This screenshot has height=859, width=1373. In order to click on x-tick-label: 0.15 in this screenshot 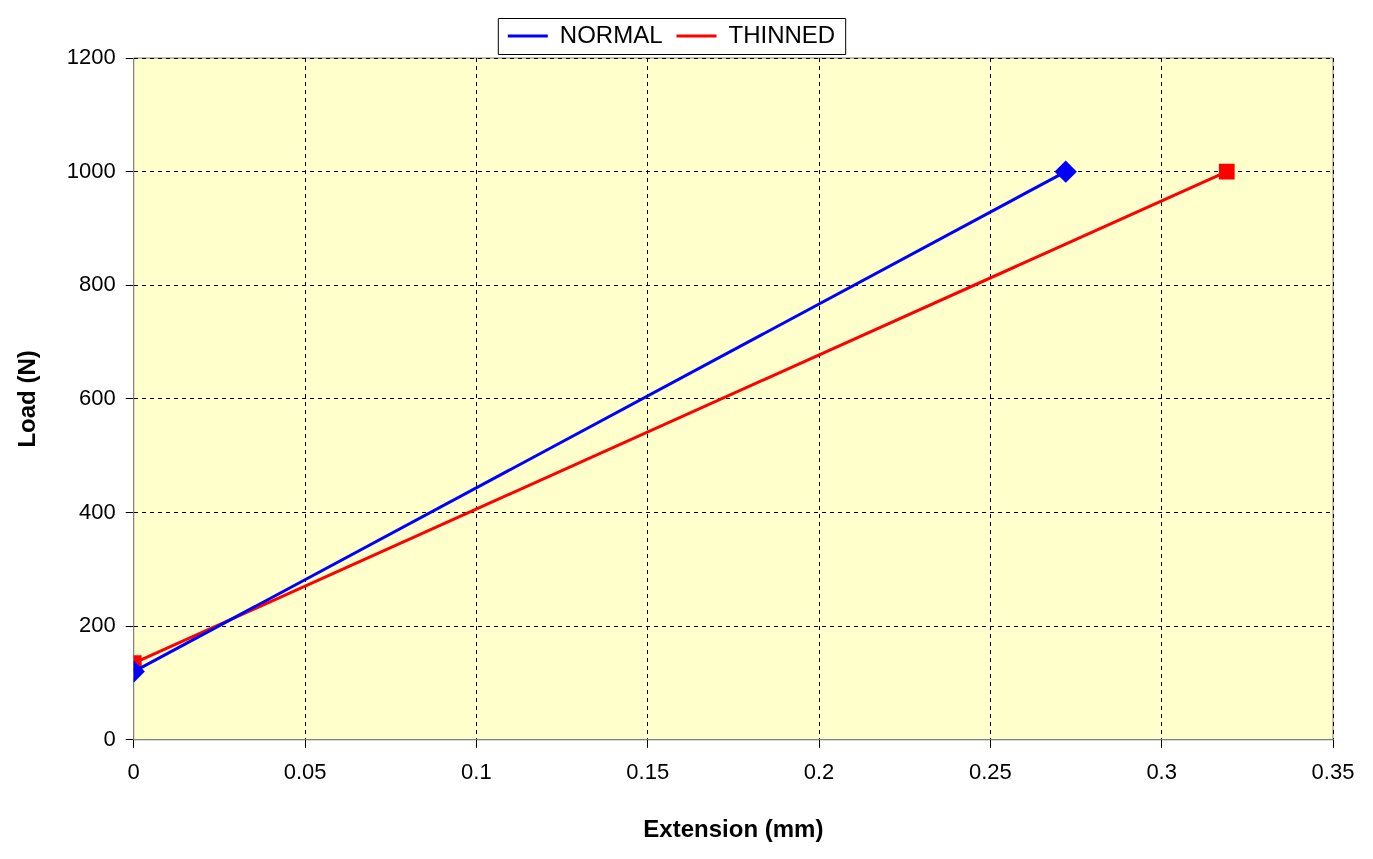, I will do `click(648, 772)`.